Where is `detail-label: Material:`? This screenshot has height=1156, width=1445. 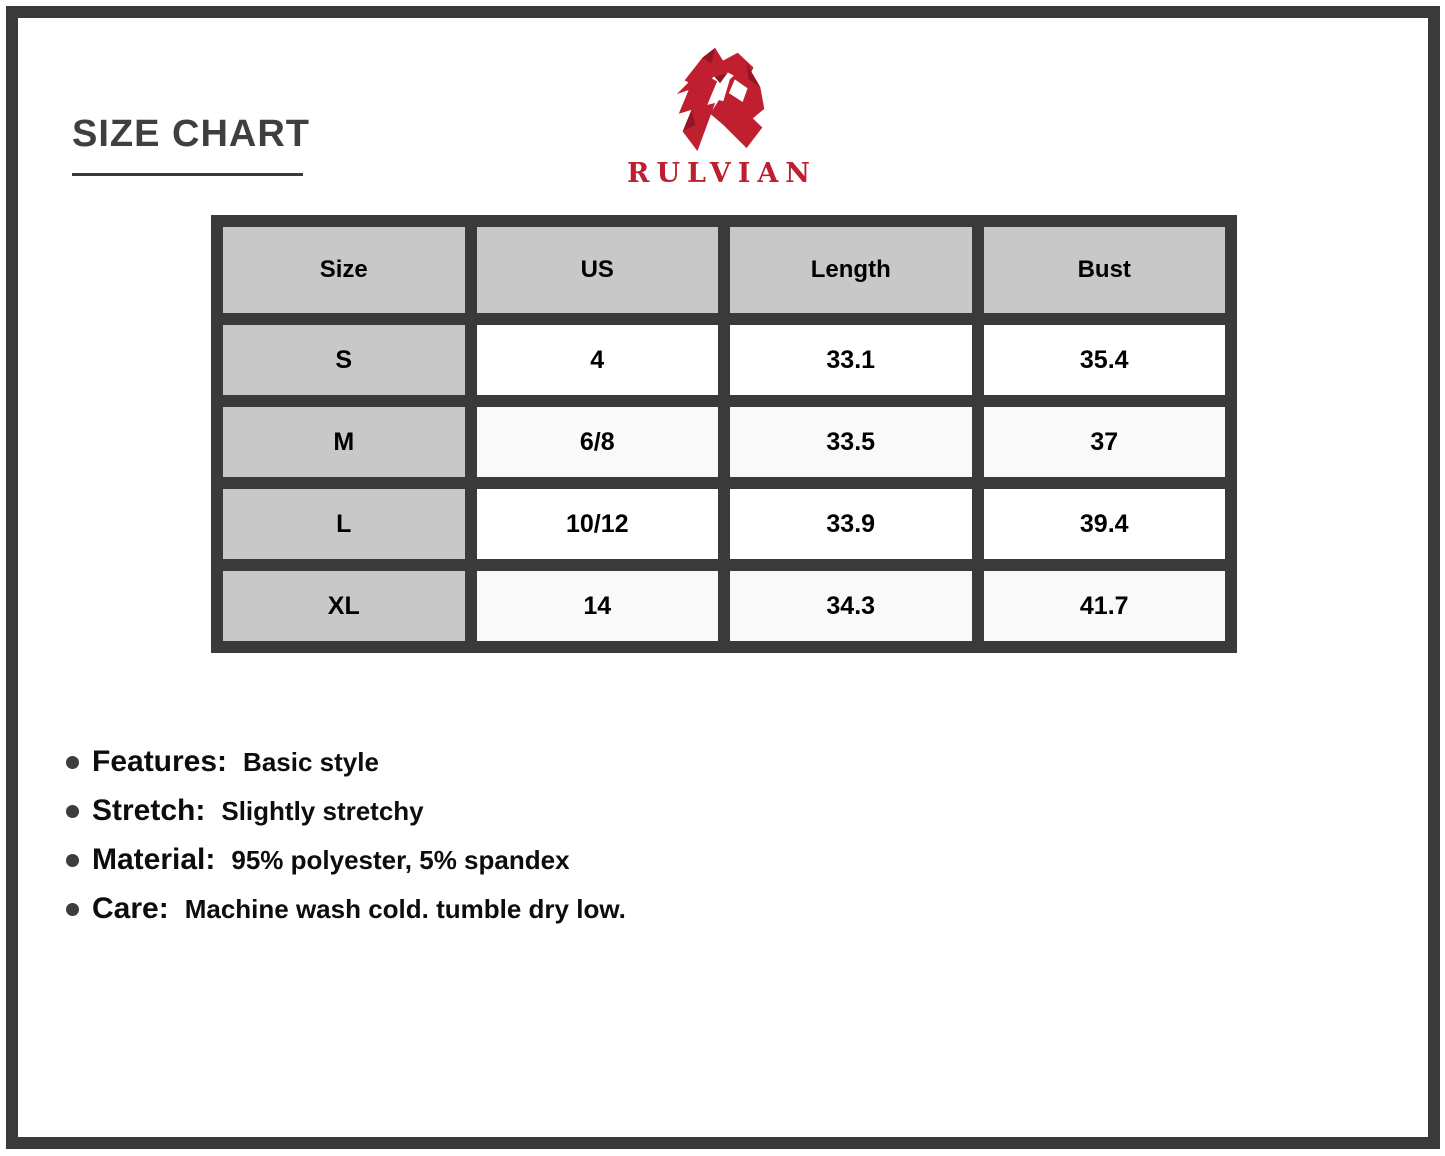 detail-label: Material: is located at coordinates (154, 859).